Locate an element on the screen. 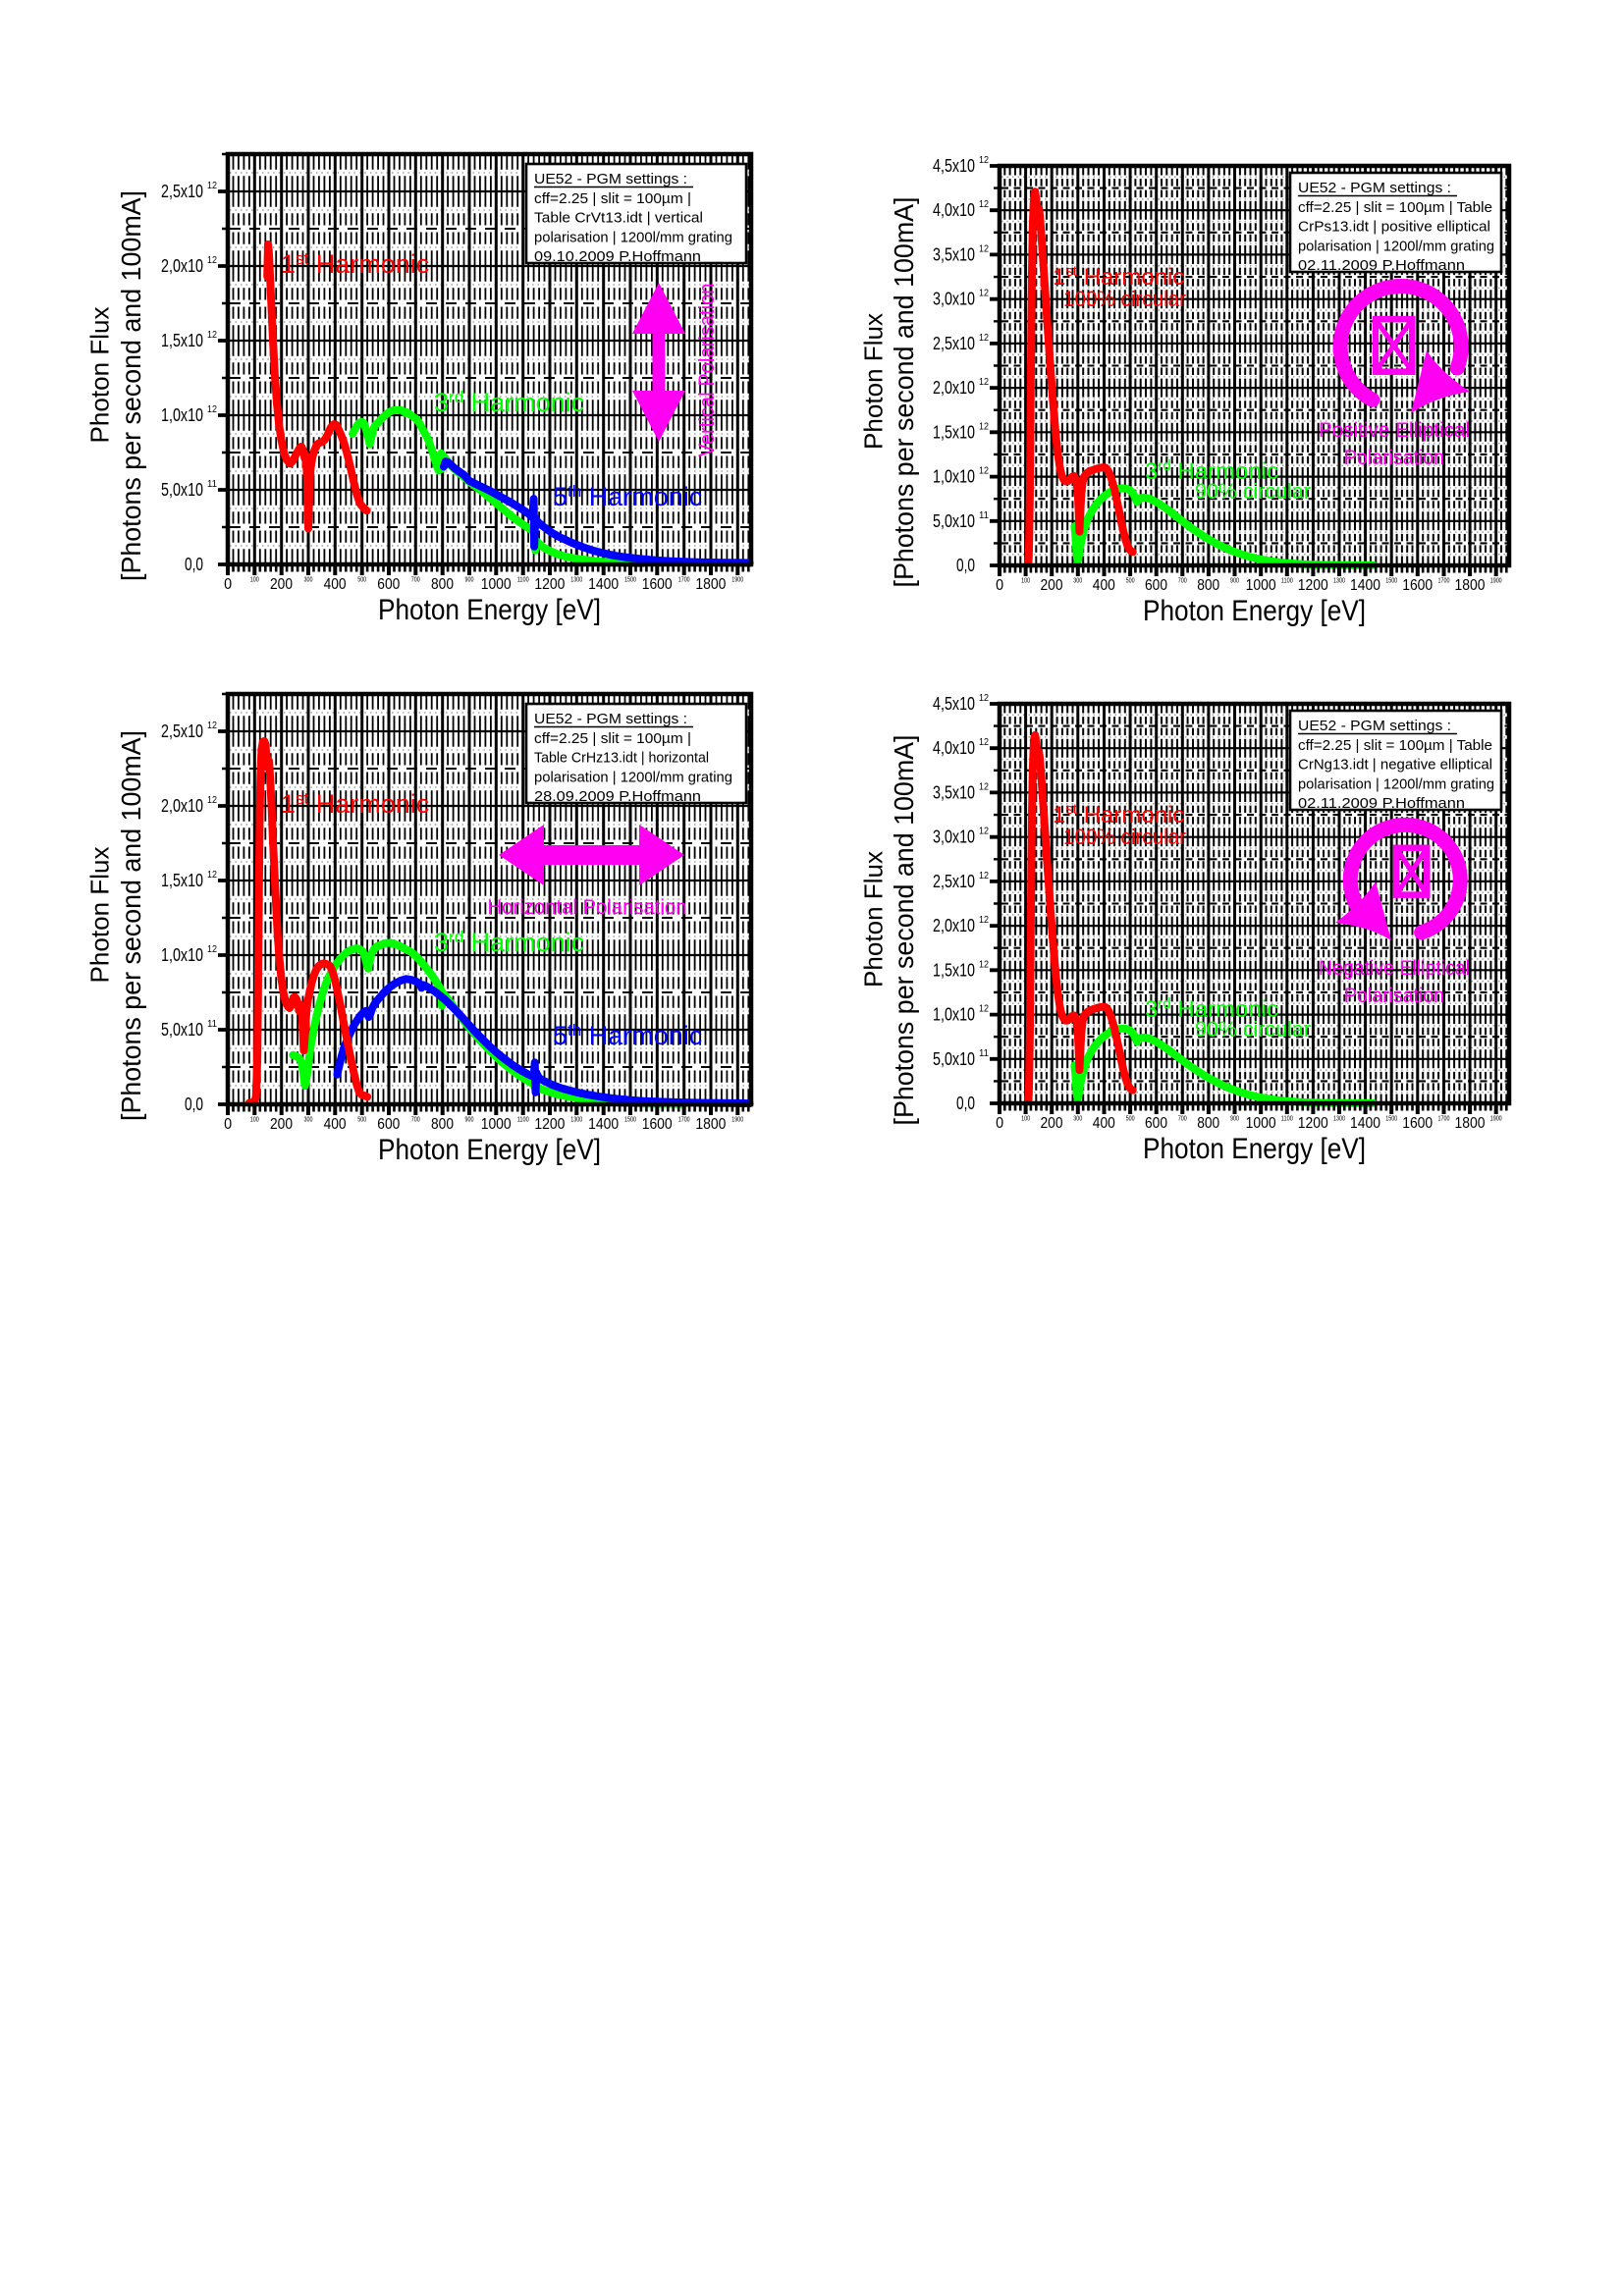 This screenshot has width=1623, height=2296. svg-text: 300 is located at coordinates (1077, 582).